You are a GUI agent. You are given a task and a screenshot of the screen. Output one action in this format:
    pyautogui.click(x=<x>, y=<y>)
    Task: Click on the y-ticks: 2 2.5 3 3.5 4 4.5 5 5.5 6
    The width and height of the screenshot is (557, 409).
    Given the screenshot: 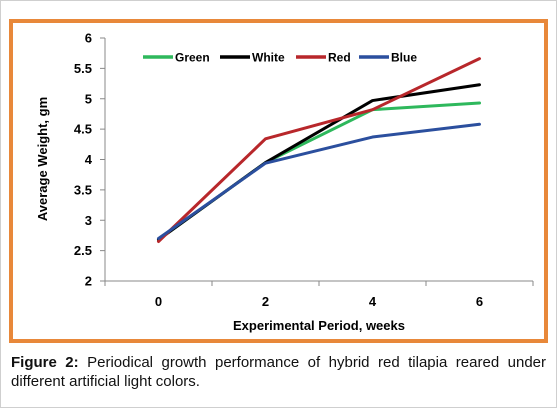 What is the action you would take?
    pyautogui.click(x=89, y=160)
    